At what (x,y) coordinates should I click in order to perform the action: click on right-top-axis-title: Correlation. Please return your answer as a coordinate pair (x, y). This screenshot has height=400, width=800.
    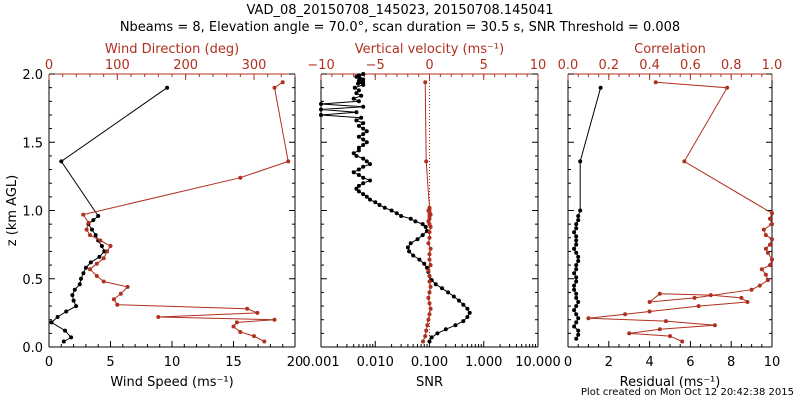
    Looking at the image, I should click on (670, 49).